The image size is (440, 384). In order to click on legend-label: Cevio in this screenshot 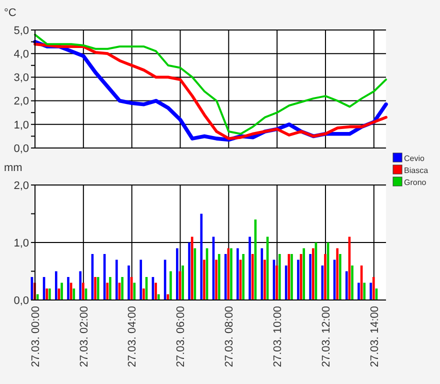, I will do `click(415, 158)`.